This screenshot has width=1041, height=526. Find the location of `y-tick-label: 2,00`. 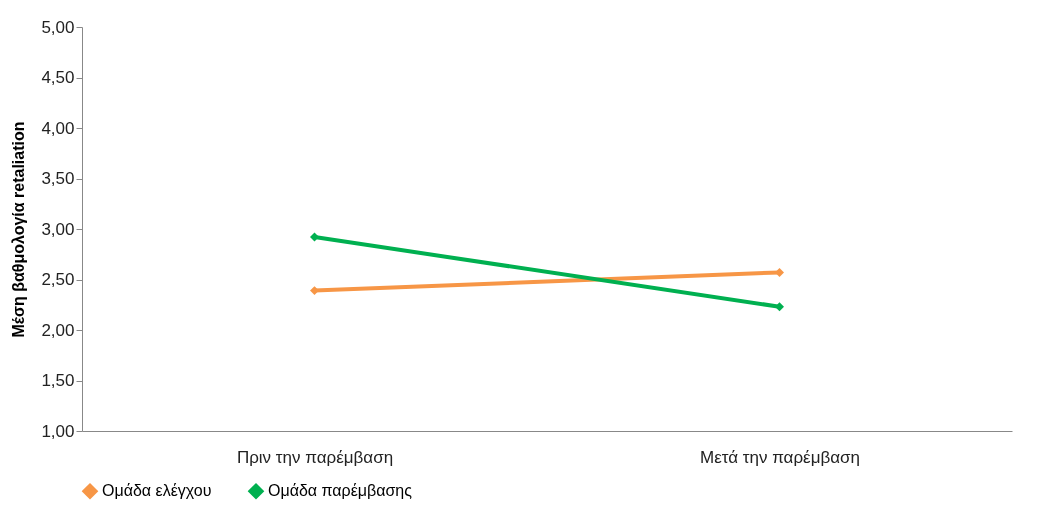

y-tick-label: 2,00 is located at coordinates (58, 330).